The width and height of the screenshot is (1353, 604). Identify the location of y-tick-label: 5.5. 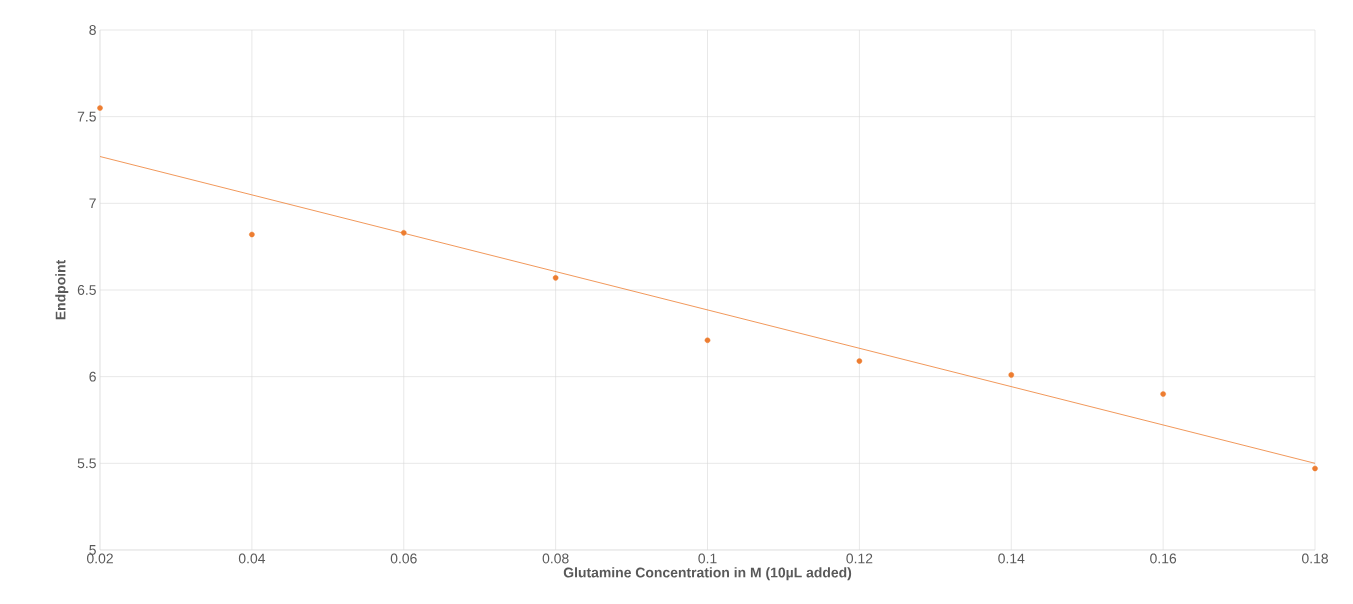
(86, 463).